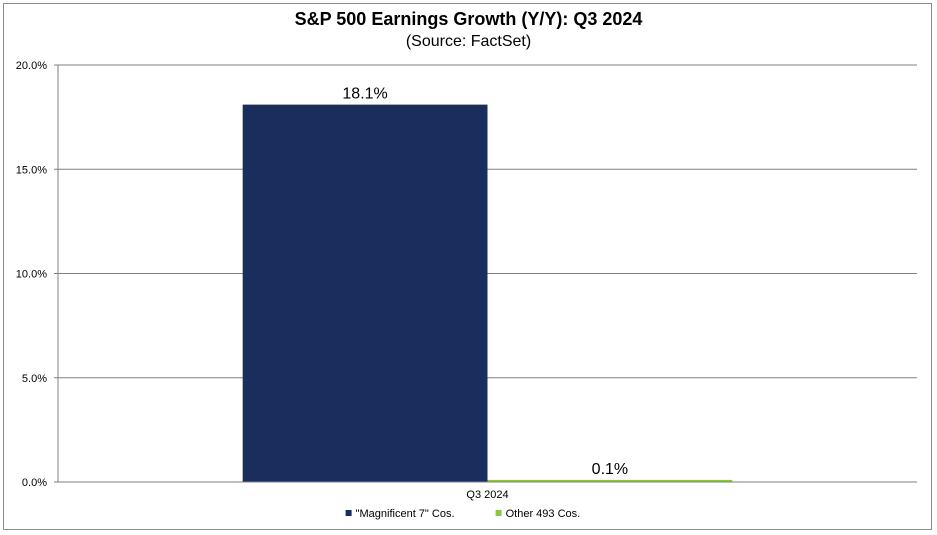 The height and width of the screenshot is (535, 937). Describe the element at coordinates (463, 514) in the screenshot. I see `legend: "Magnificent 7" Cos. Other 493 Cos.` at that location.